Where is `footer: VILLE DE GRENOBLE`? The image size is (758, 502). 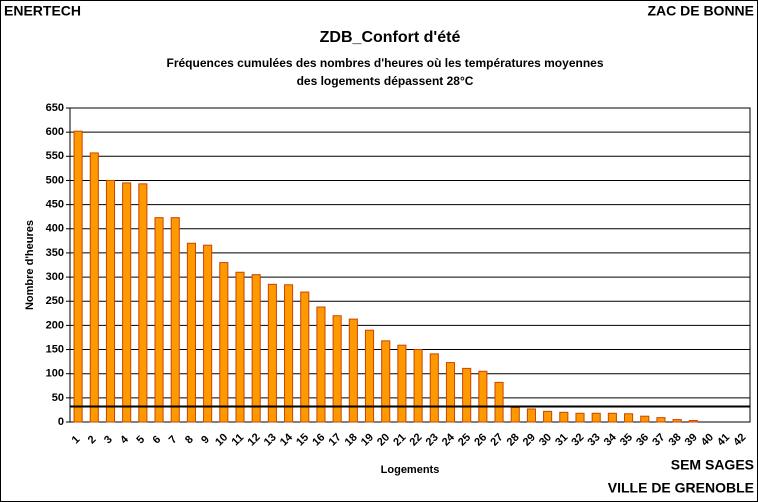 footer: VILLE DE GRENOBLE is located at coordinates (681, 488).